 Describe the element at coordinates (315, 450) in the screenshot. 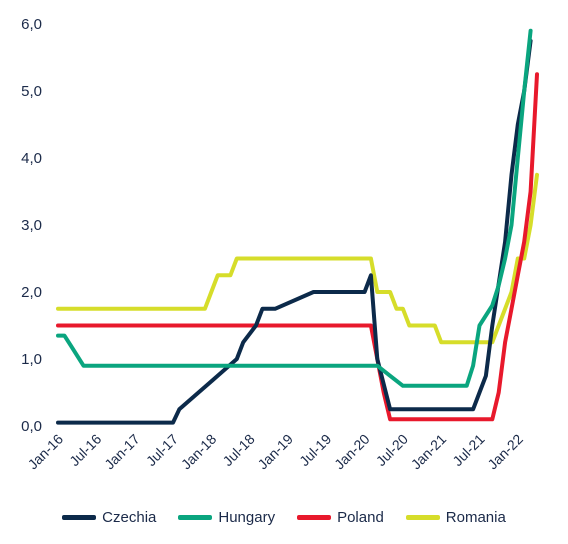

I see `x-tick-label: Jul-19` at that location.